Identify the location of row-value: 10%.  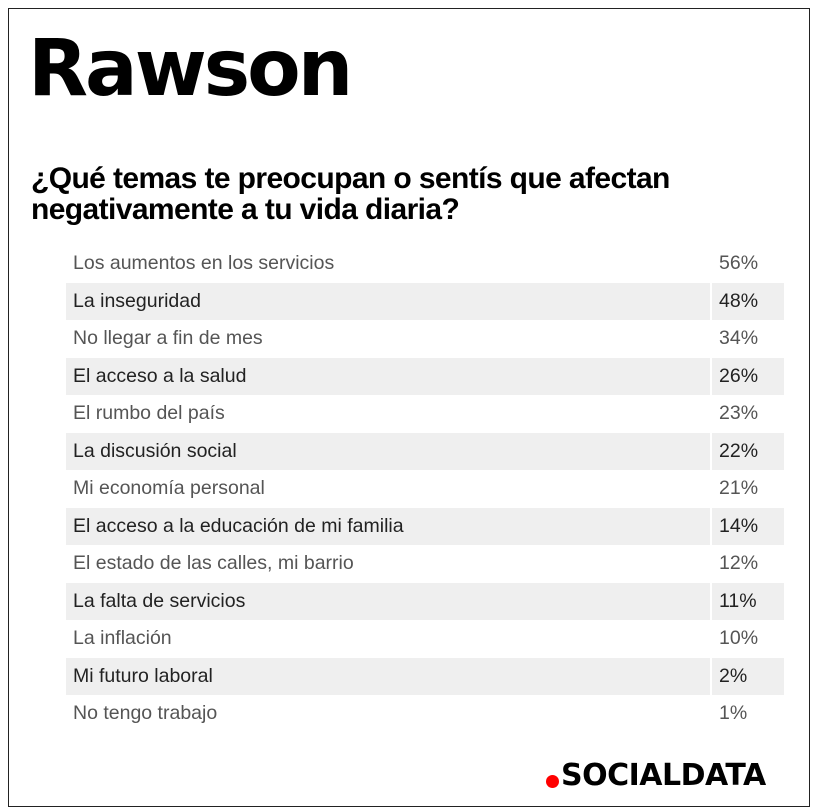
(747, 639).